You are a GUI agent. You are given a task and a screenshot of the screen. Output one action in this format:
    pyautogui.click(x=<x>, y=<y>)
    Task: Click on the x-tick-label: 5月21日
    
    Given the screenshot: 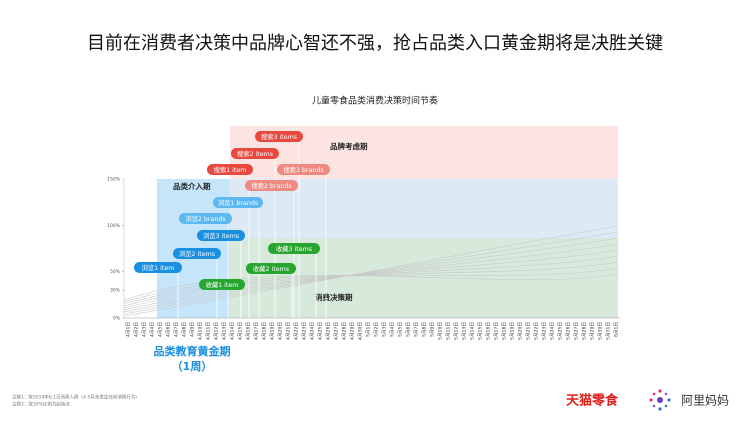 What is the action you would take?
    pyautogui.click(x=529, y=331)
    